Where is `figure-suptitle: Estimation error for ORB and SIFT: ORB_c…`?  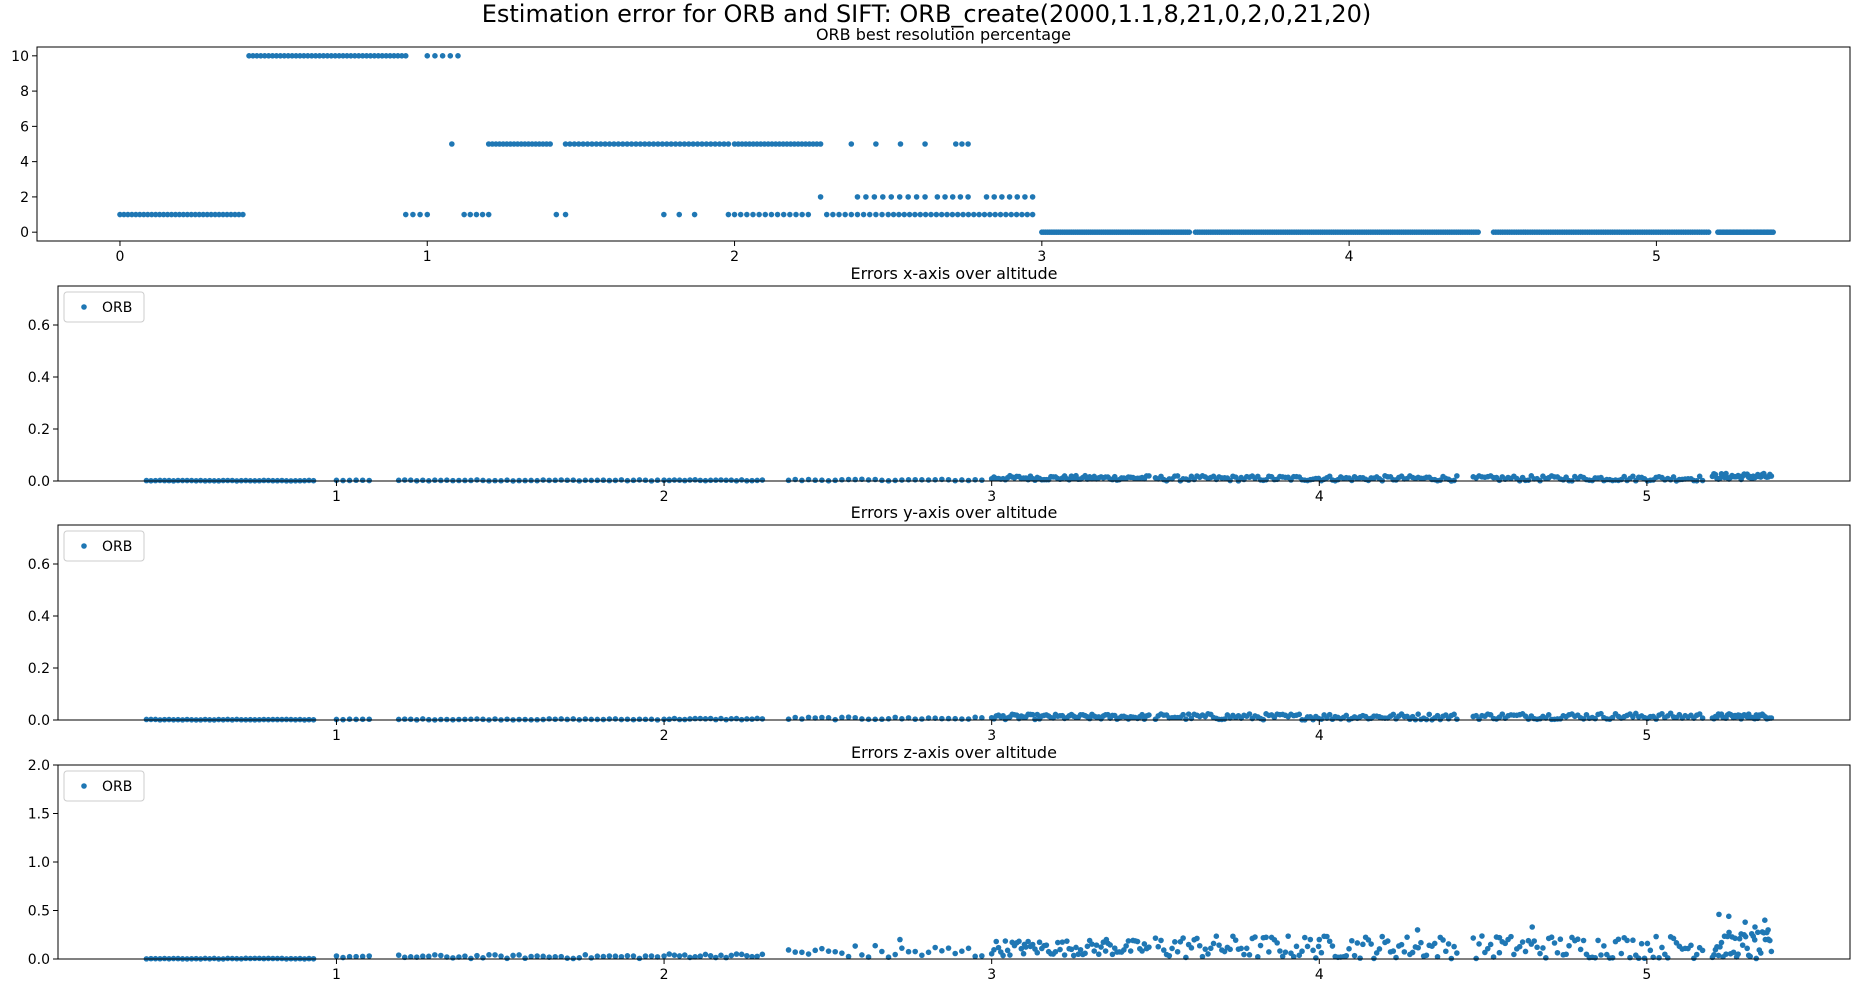 figure-suptitle: Estimation error for ORB and SIFT: ORB_c… is located at coordinates (927, 14).